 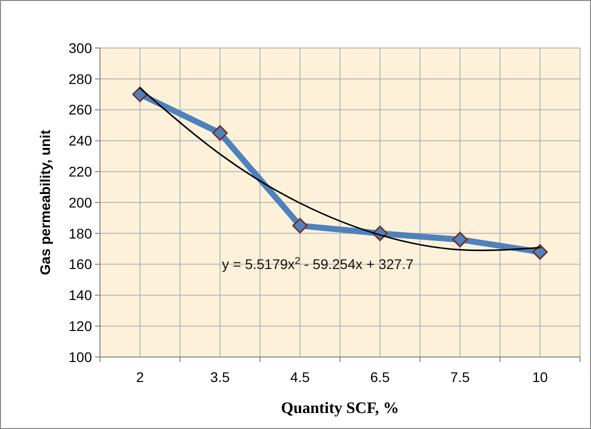 I want to click on x-tick-label: 10, so click(x=540, y=377).